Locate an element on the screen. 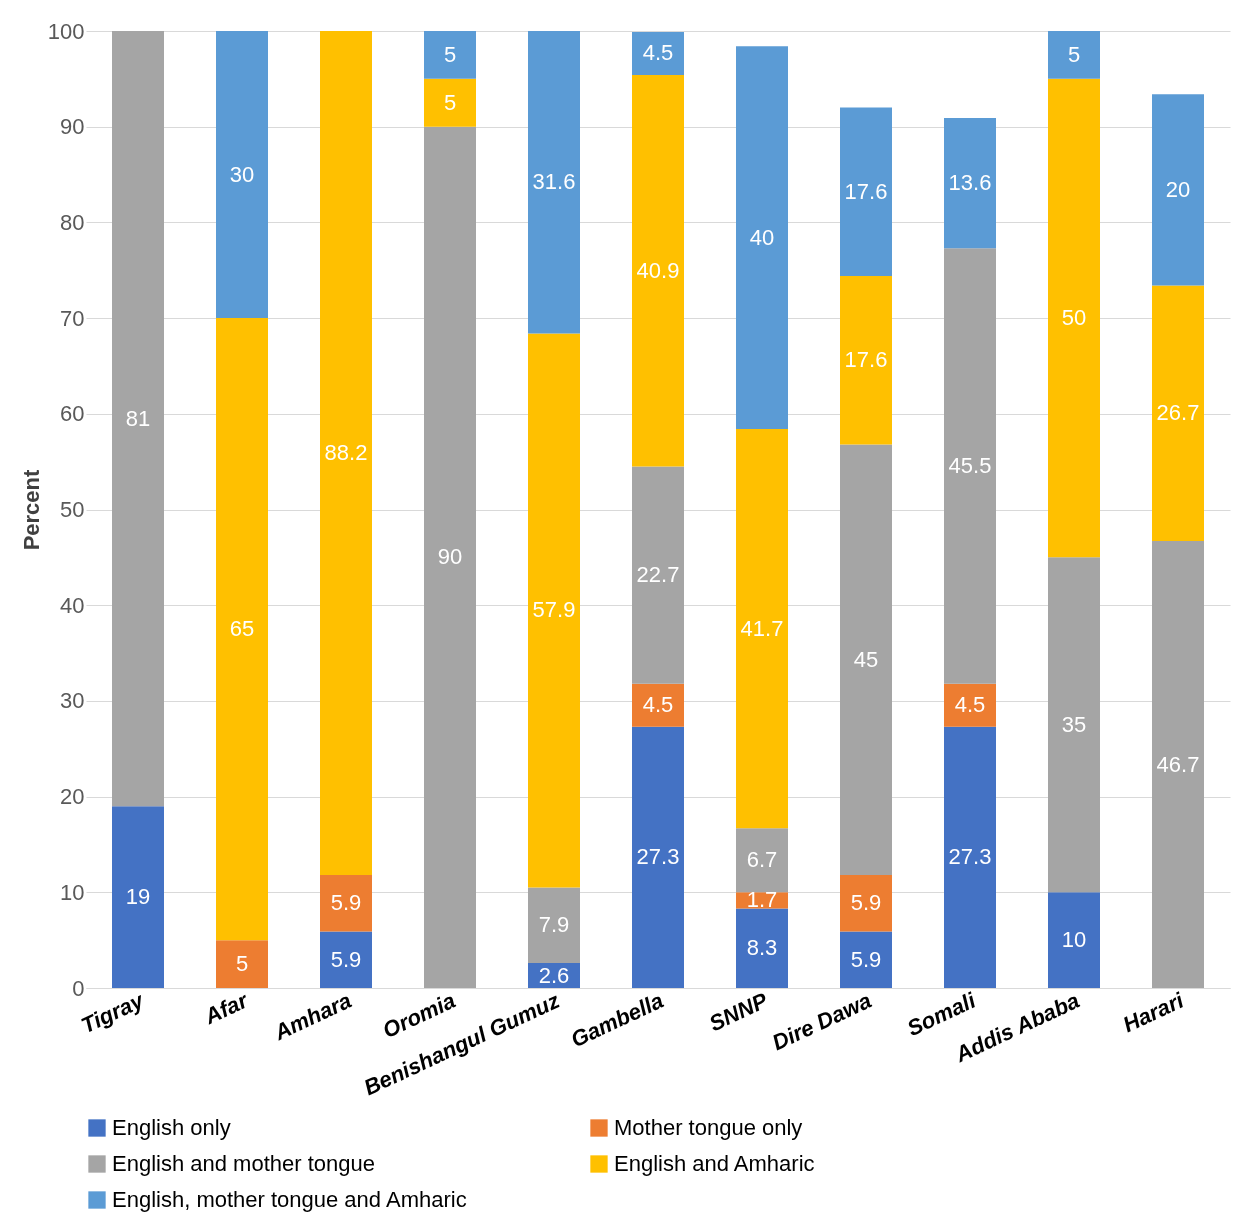 The width and height of the screenshot is (1250, 1231). data-label: 20 is located at coordinates (1178, 189).